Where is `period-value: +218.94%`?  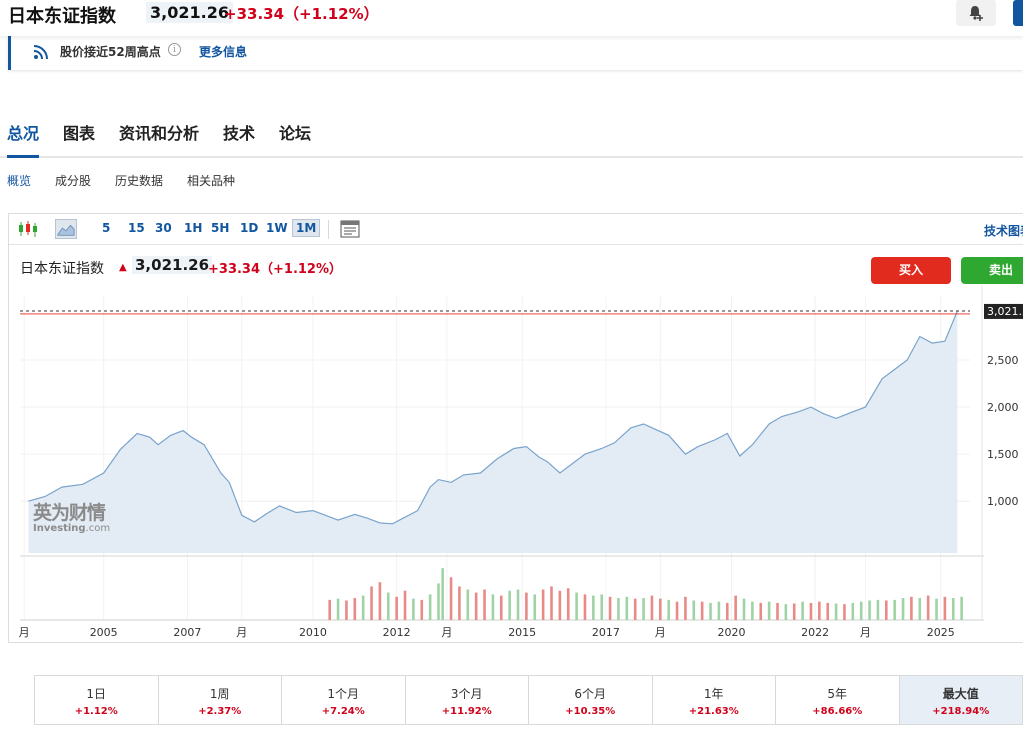
period-value: +218.94% is located at coordinates (961, 711).